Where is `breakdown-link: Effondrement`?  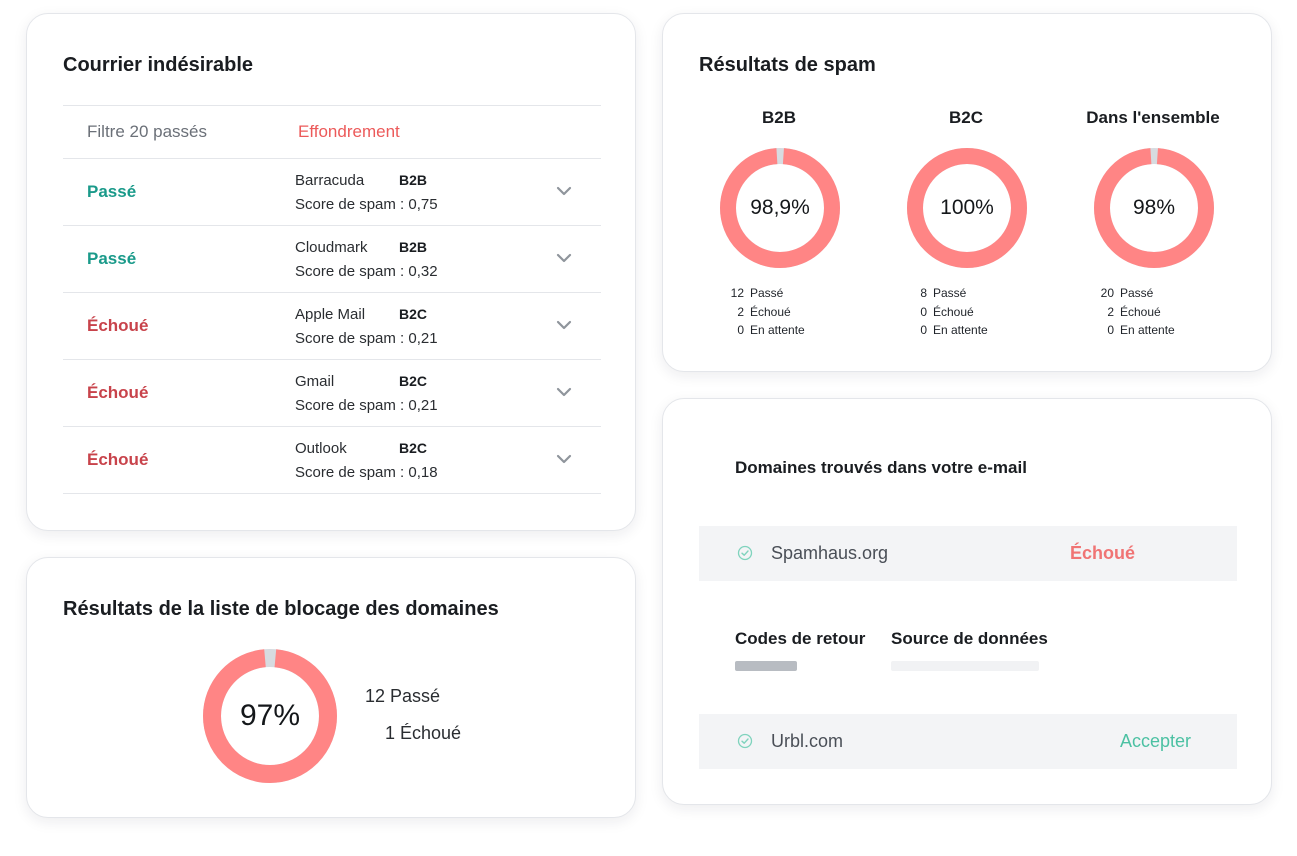
breakdown-link: Effondrement is located at coordinates (349, 131).